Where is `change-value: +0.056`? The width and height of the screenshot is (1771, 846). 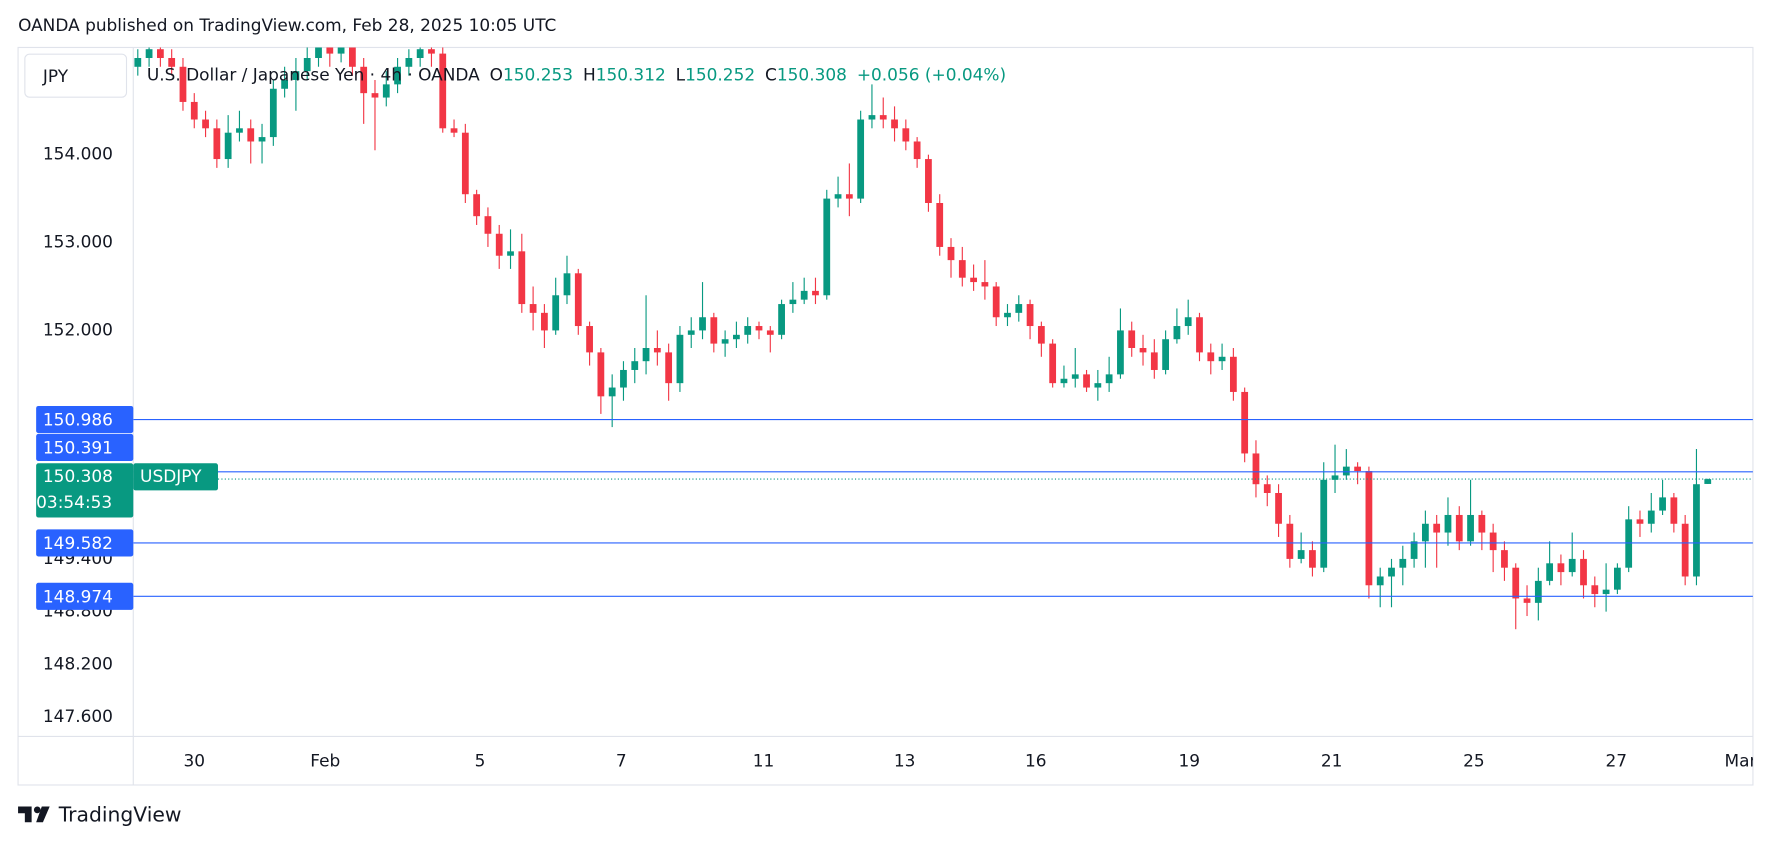
change-value: +0.056 is located at coordinates (888, 75).